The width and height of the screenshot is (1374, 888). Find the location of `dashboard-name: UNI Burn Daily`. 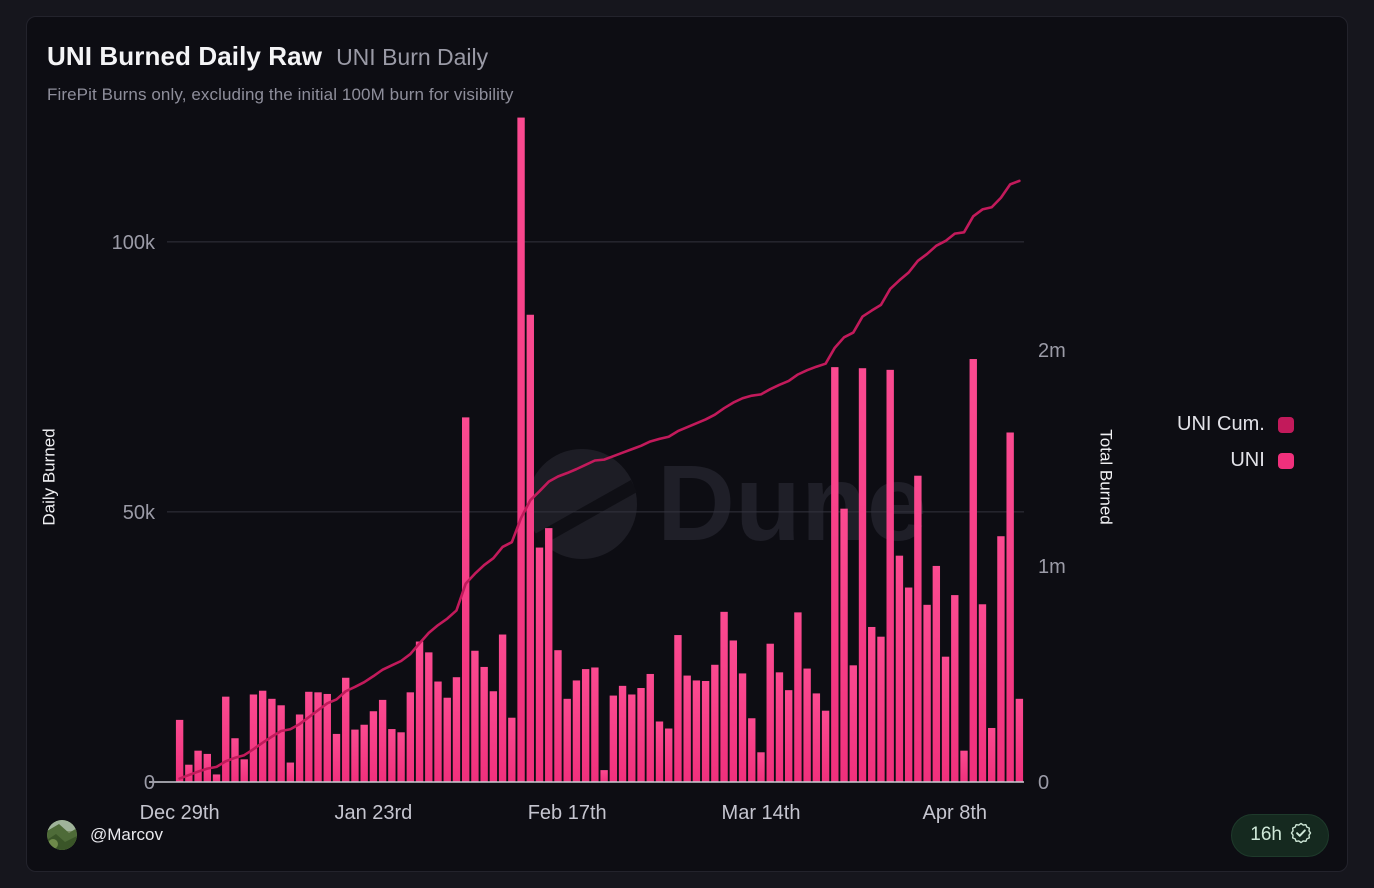

dashboard-name: UNI Burn Daily is located at coordinates (412, 57).